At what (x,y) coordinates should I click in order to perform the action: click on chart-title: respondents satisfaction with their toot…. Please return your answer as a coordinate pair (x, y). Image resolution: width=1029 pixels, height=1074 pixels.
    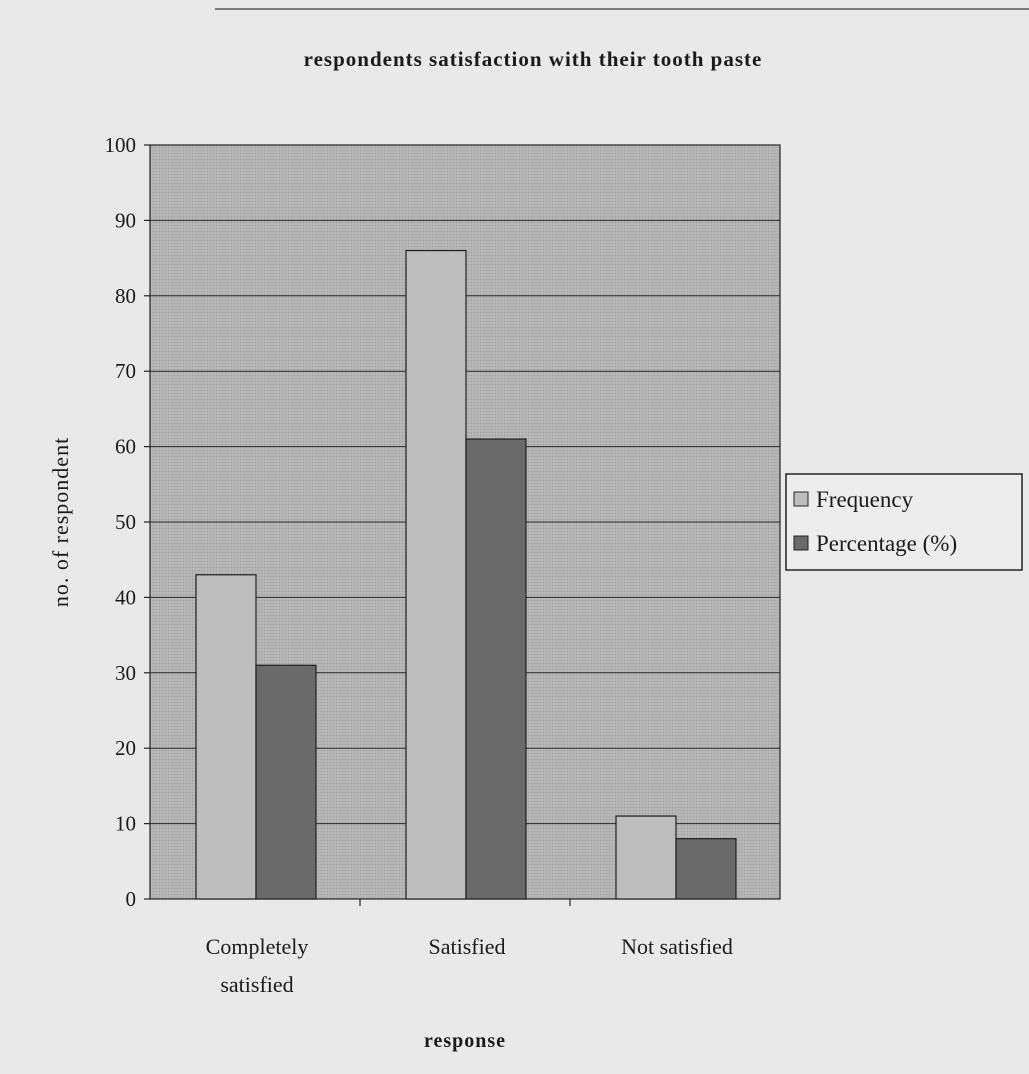
    Looking at the image, I should click on (533, 59).